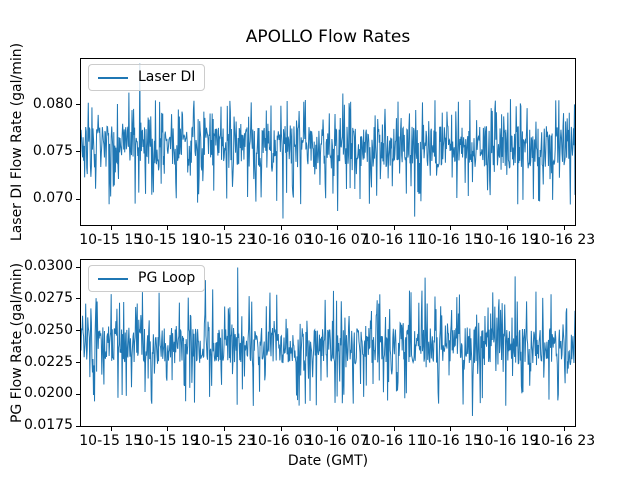 The height and width of the screenshot is (480, 640). Describe the element at coordinates (48, 361) in the screenshot. I see `y-tick-label: 0.0225` at that location.